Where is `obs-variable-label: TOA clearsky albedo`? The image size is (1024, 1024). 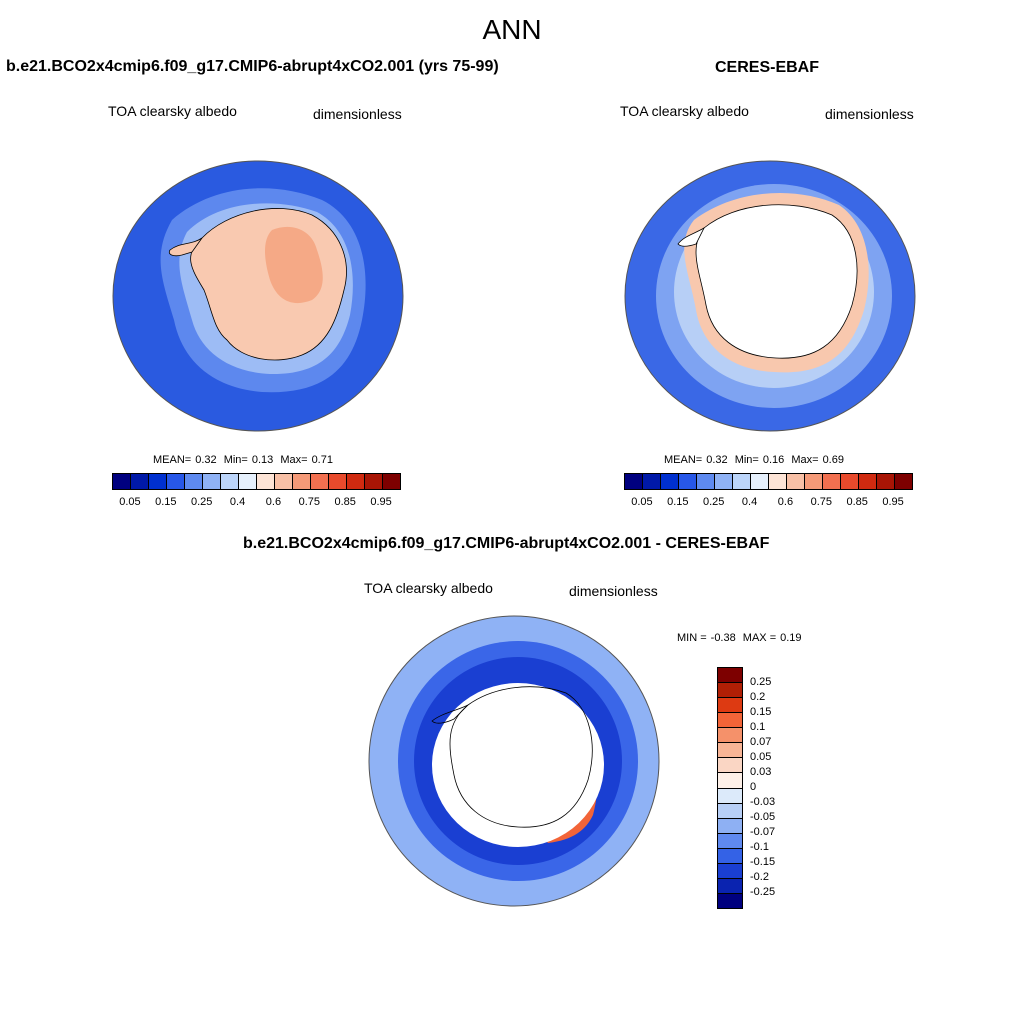 obs-variable-label: TOA clearsky albedo is located at coordinates (684, 111).